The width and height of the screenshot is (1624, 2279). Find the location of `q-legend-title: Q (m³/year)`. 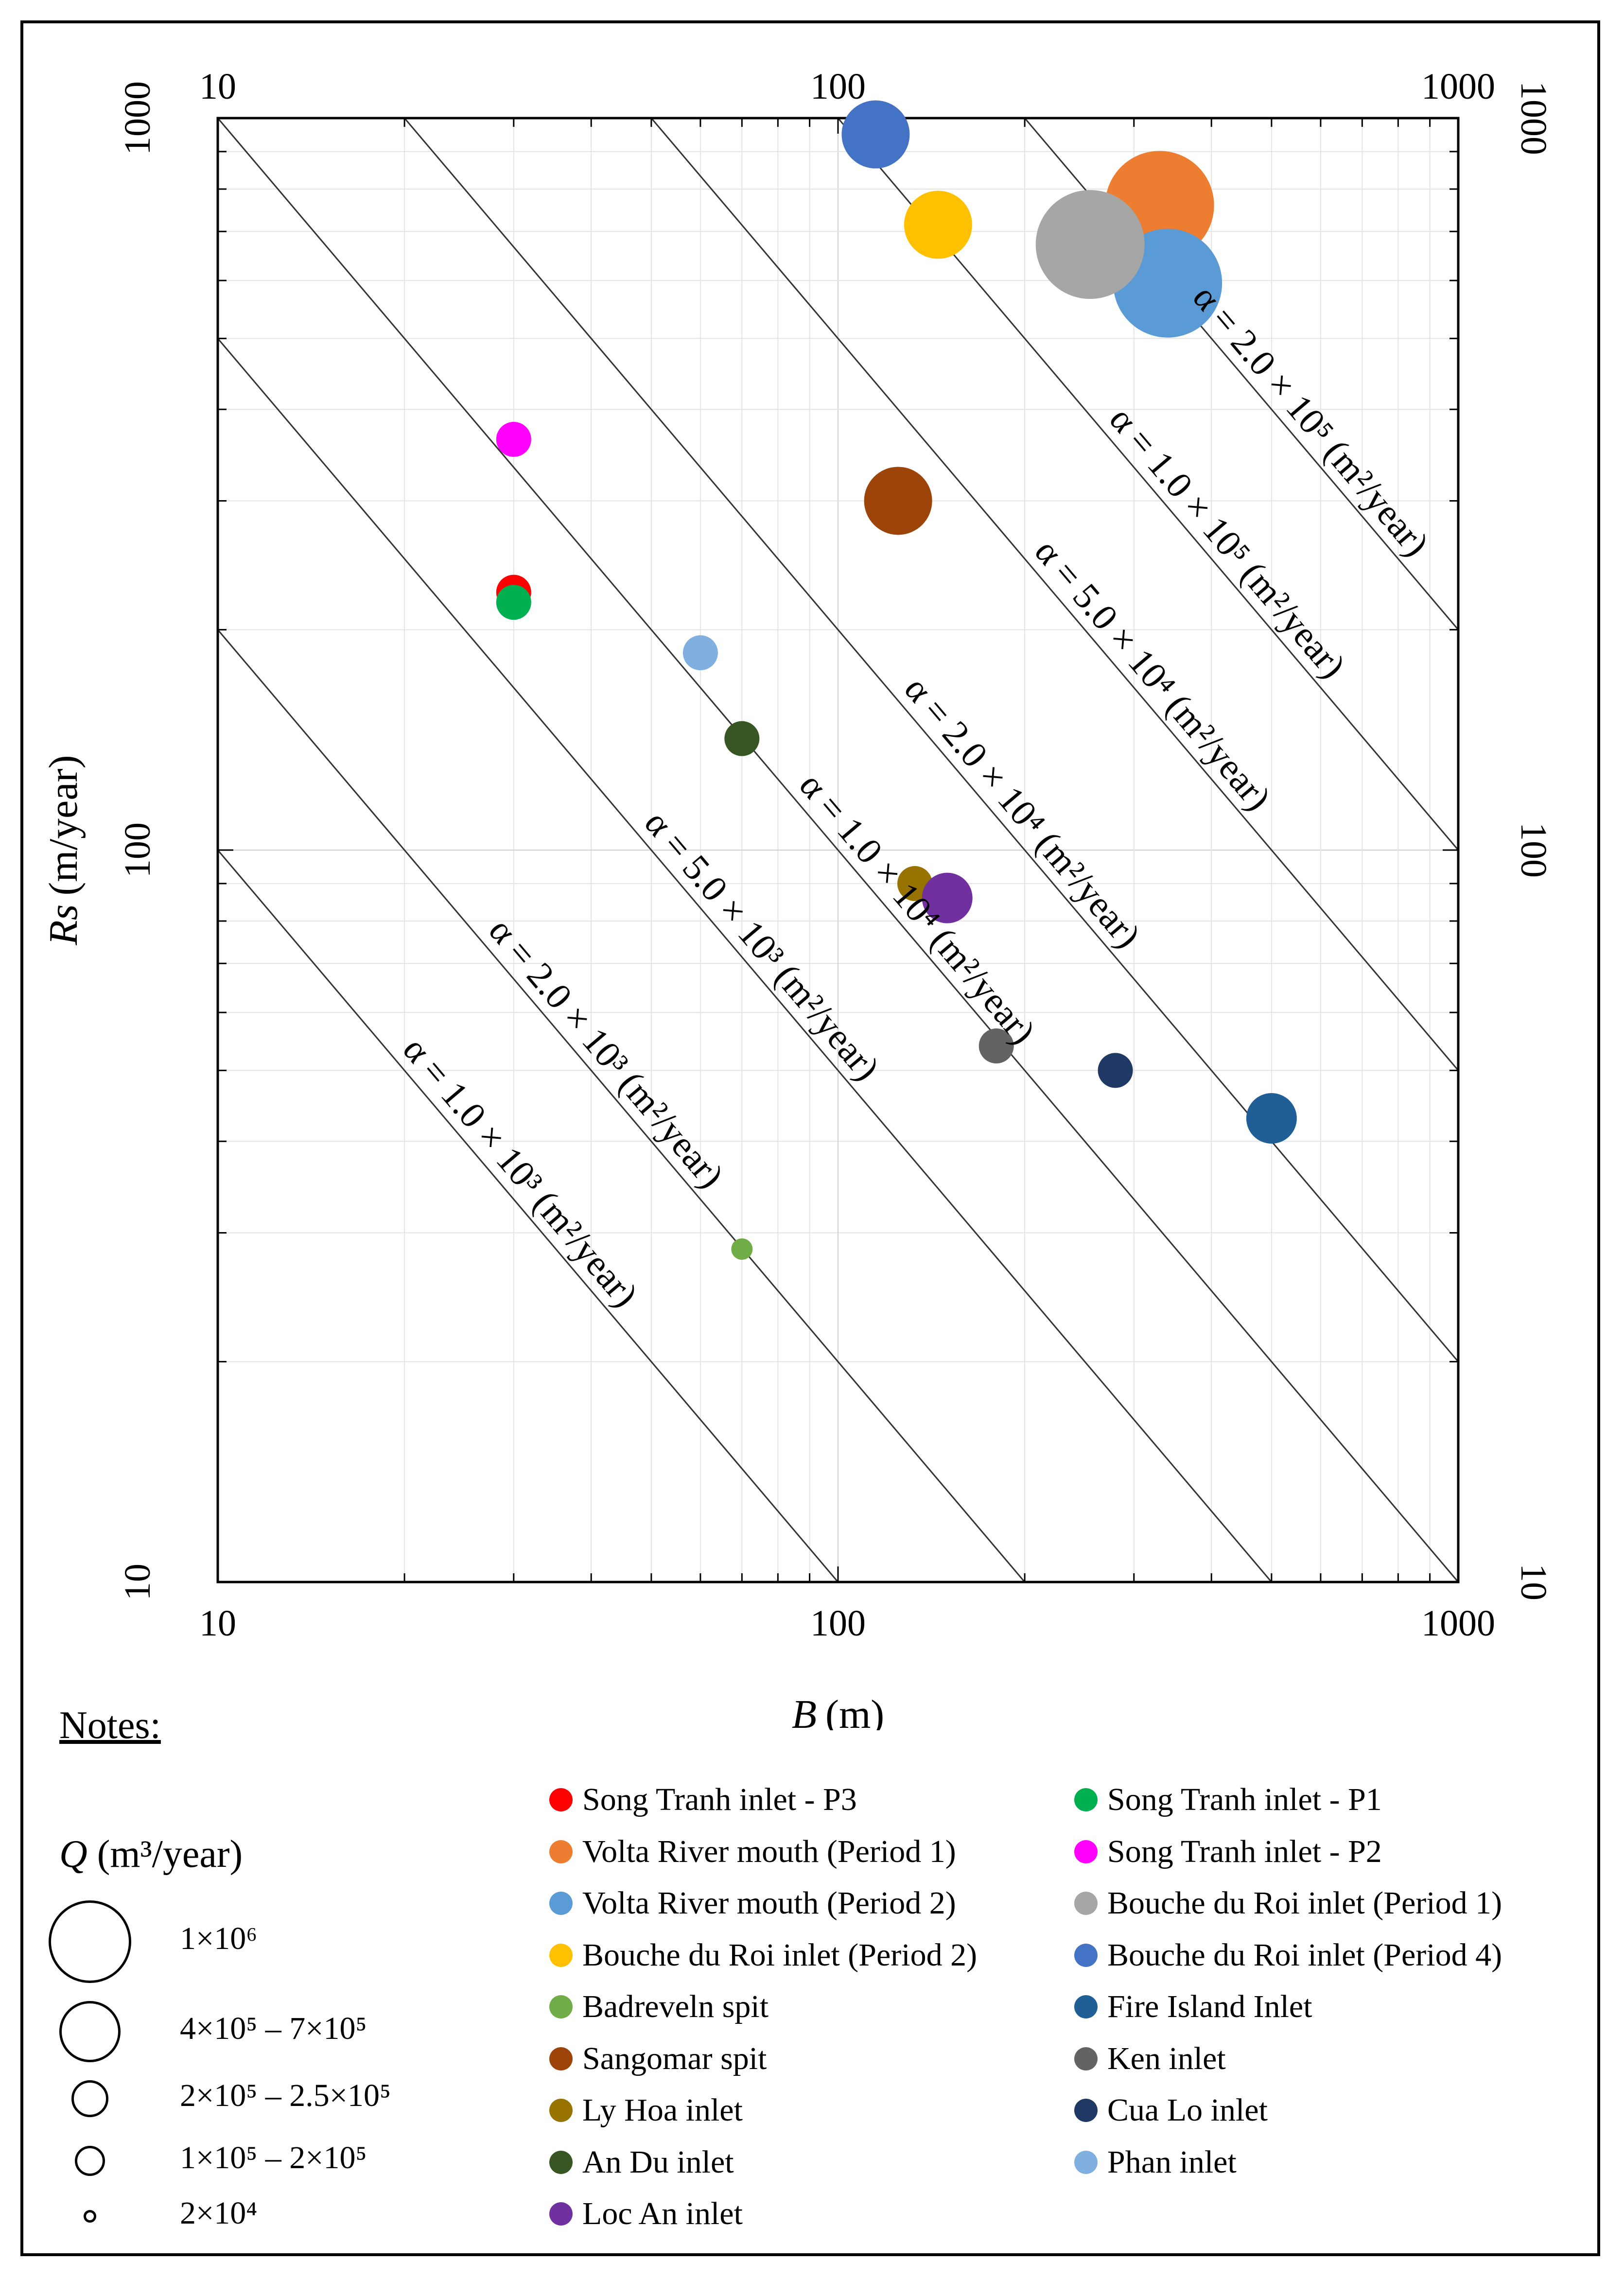

q-legend-title: Q (m³/year) is located at coordinates (151, 1855).